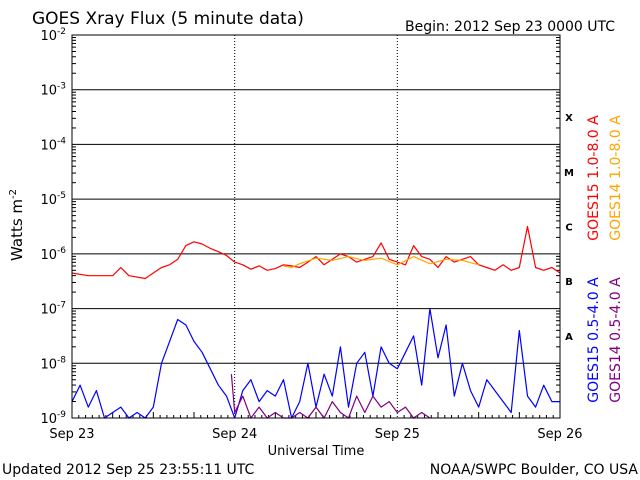 The width and height of the screenshot is (640, 480). What do you see at coordinates (128, 470) in the screenshot?
I see `footer-updated: Updated 2012 Sep 25 23:55:11 UTC` at bounding box center [128, 470].